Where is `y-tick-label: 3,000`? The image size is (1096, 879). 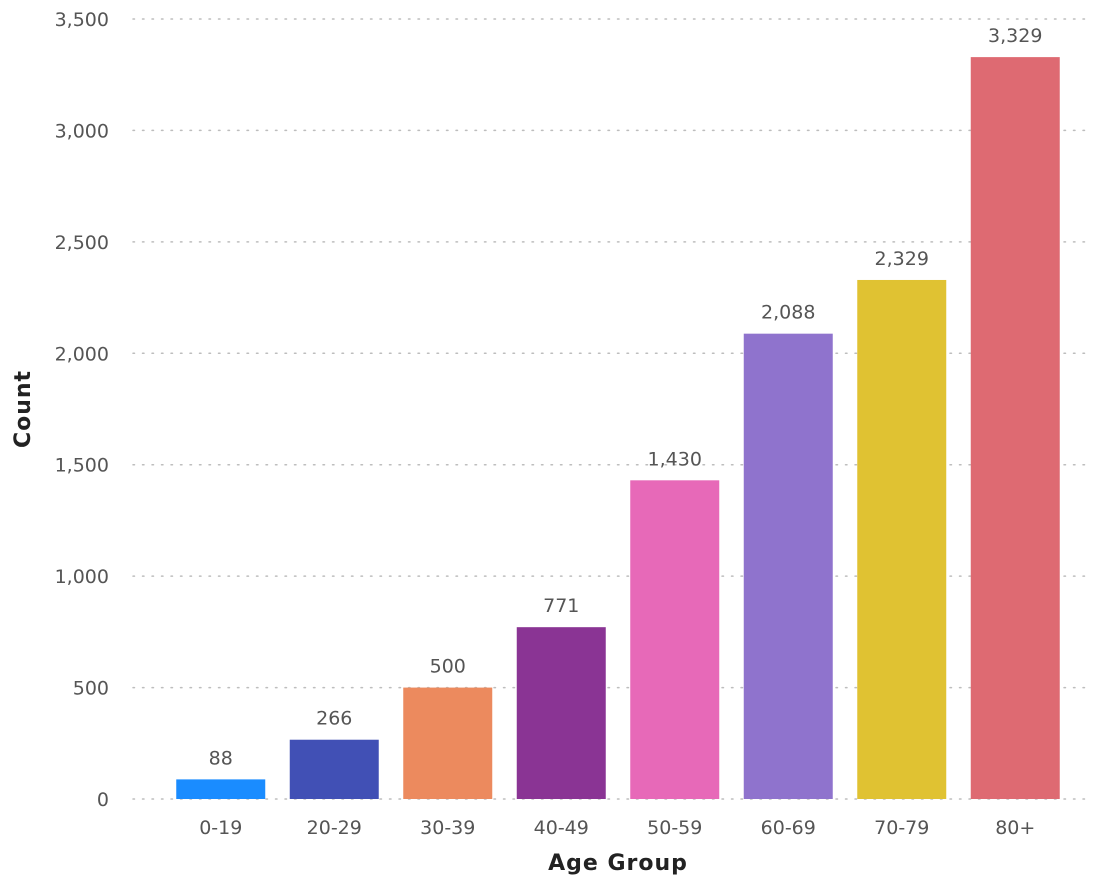
y-tick-label: 3,000 is located at coordinates (82, 131).